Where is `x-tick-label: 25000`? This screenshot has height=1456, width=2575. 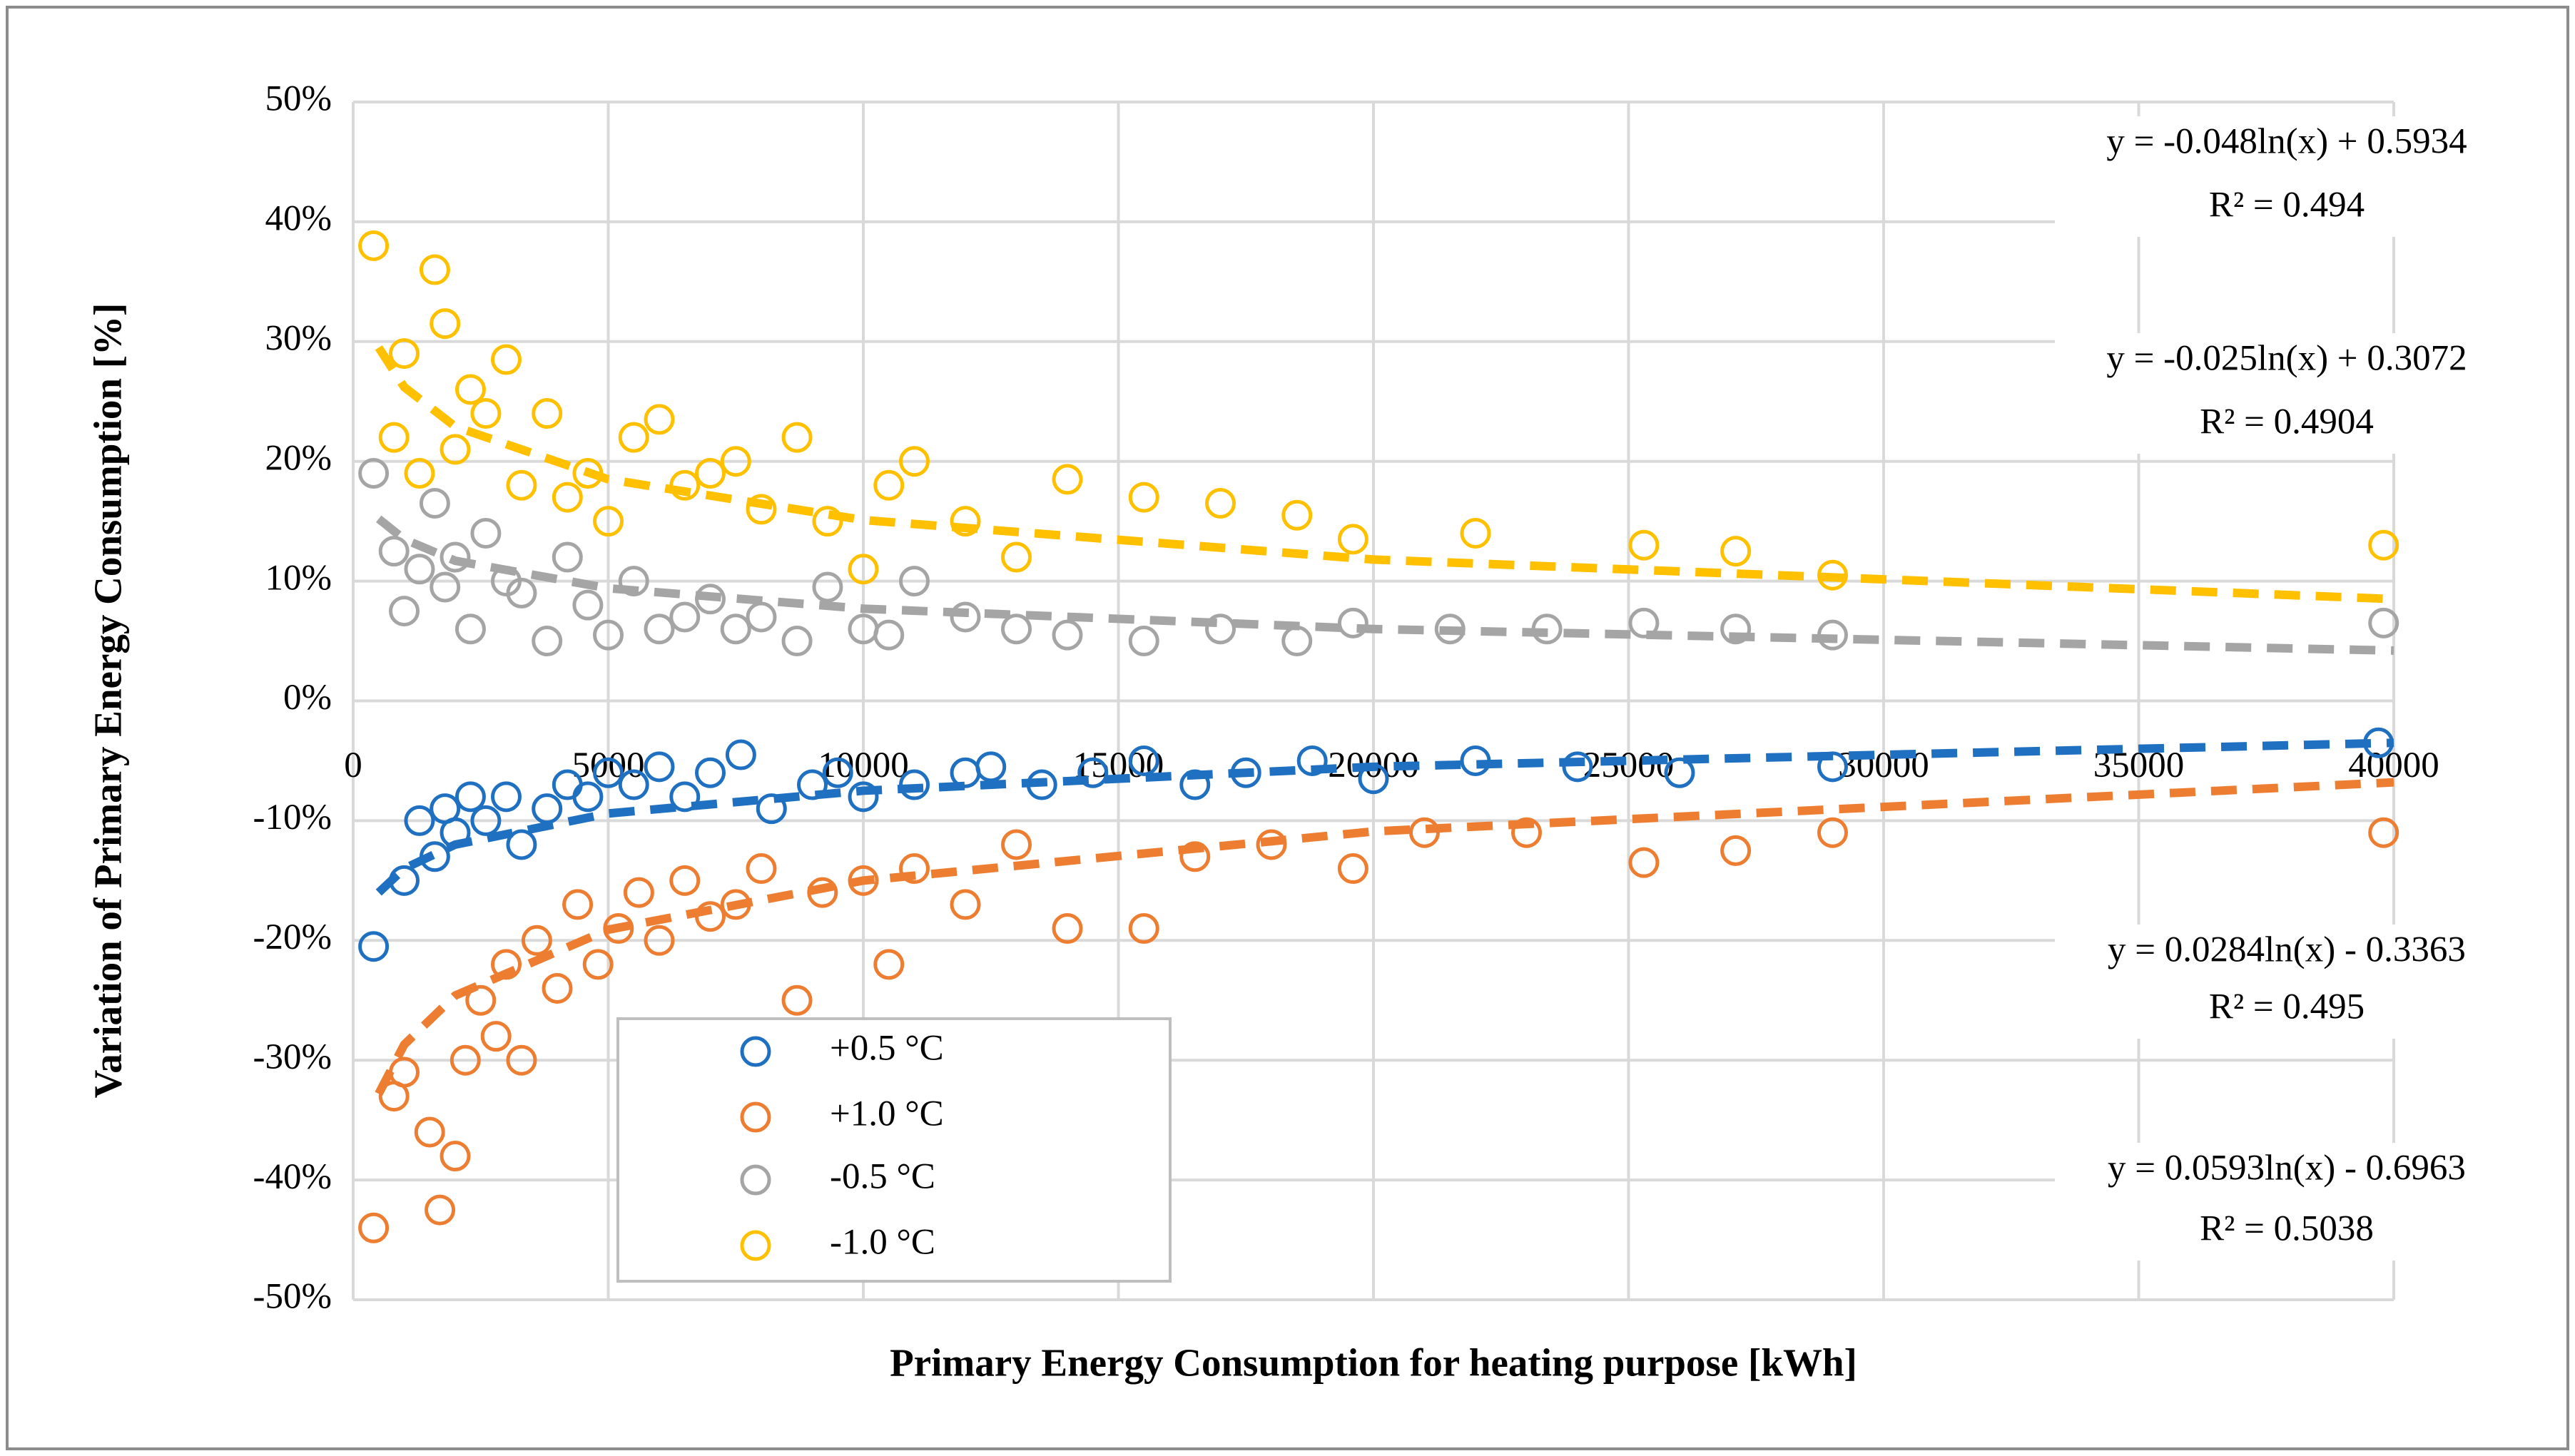
x-tick-label: 25000 is located at coordinates (1629, 765).